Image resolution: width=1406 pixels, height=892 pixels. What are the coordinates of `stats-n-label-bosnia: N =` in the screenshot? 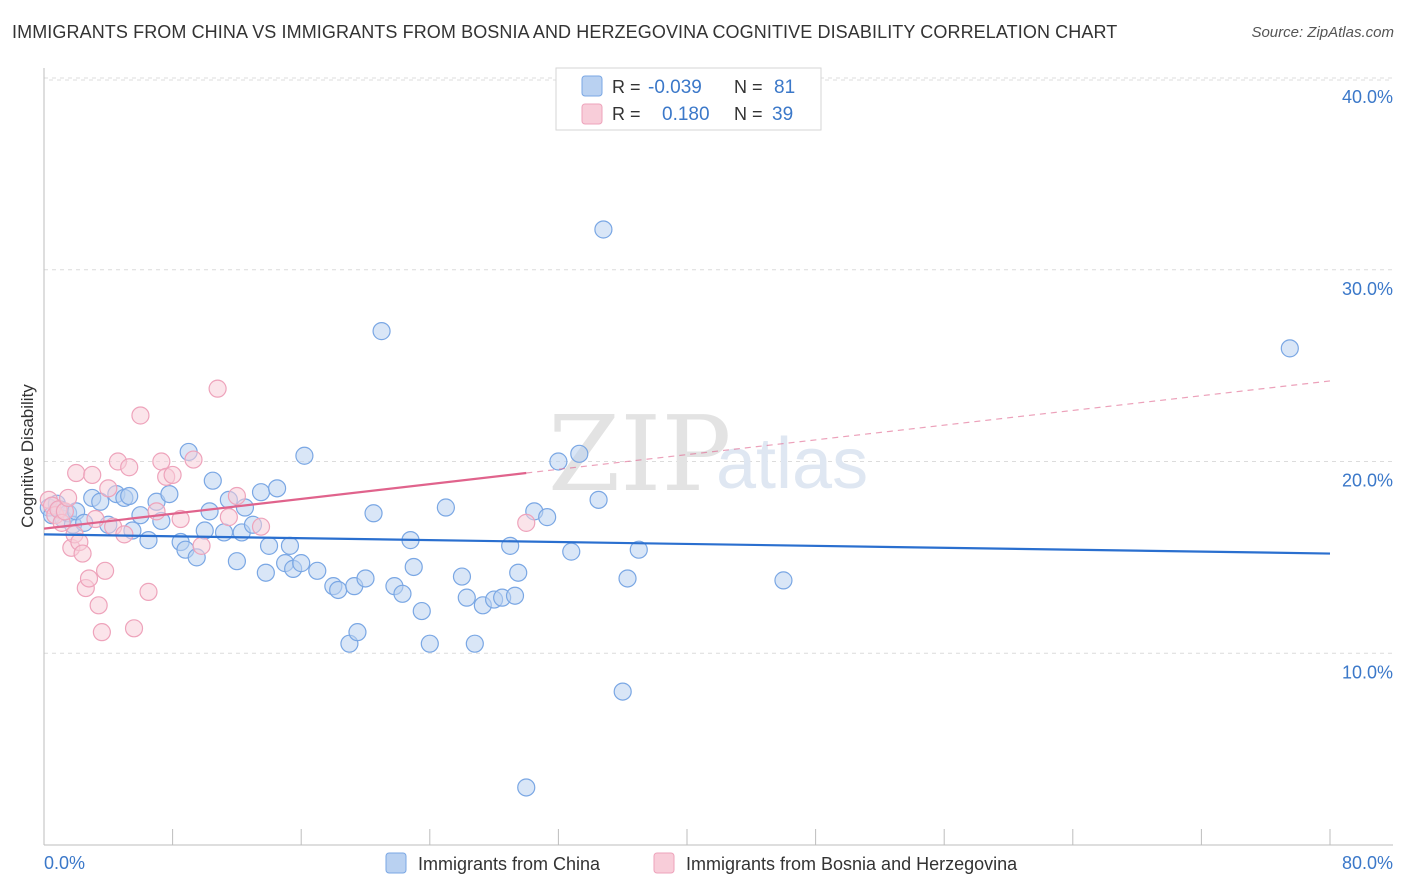 It's located at (748, 114).